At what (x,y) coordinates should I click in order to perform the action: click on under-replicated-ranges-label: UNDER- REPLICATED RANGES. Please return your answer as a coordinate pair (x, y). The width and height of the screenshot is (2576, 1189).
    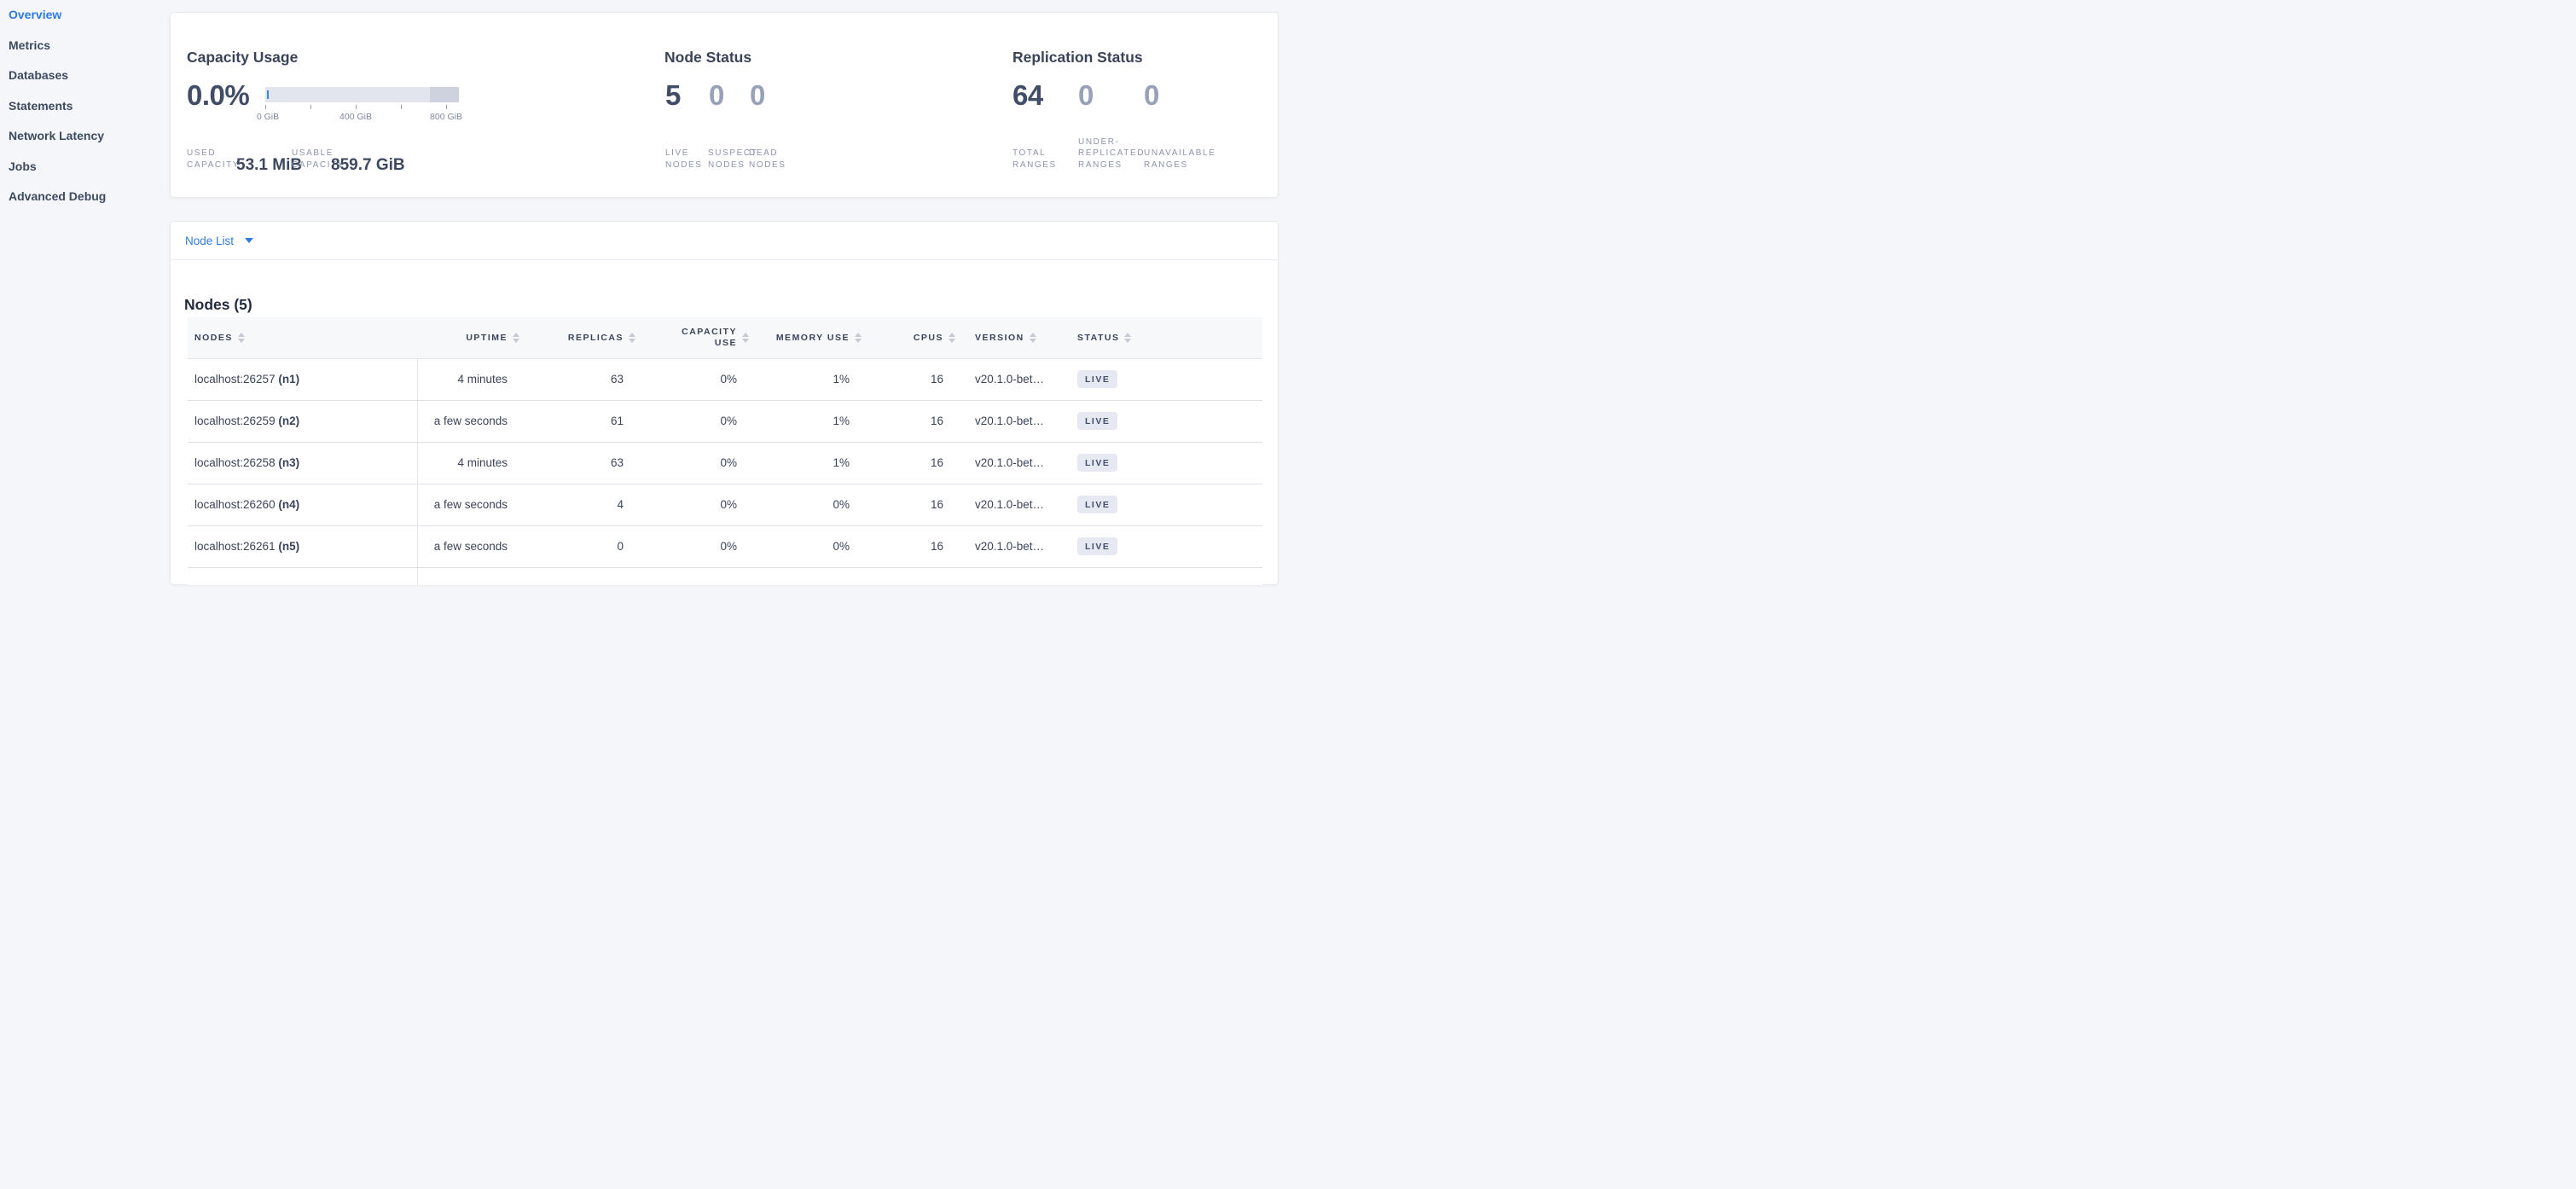
    Looking at the image, I should click on (1112, 153).